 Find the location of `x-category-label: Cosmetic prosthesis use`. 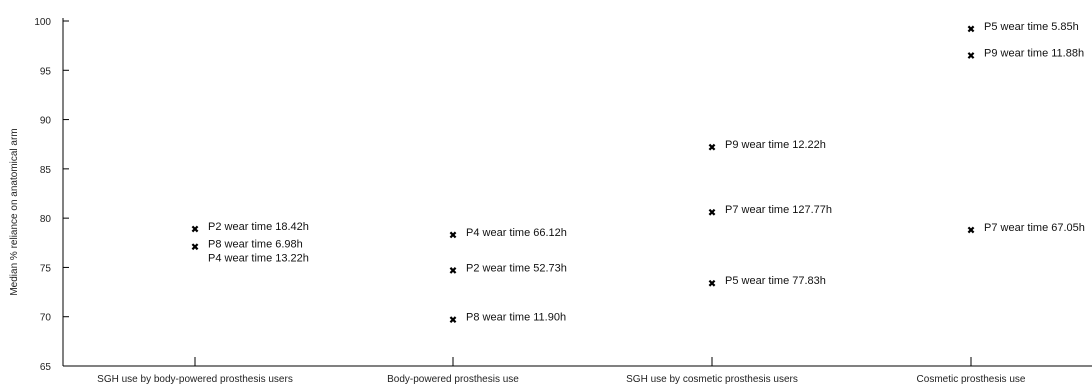

x-category-label: Cosmetic prosthesis use is located at coordinates (971, 379).